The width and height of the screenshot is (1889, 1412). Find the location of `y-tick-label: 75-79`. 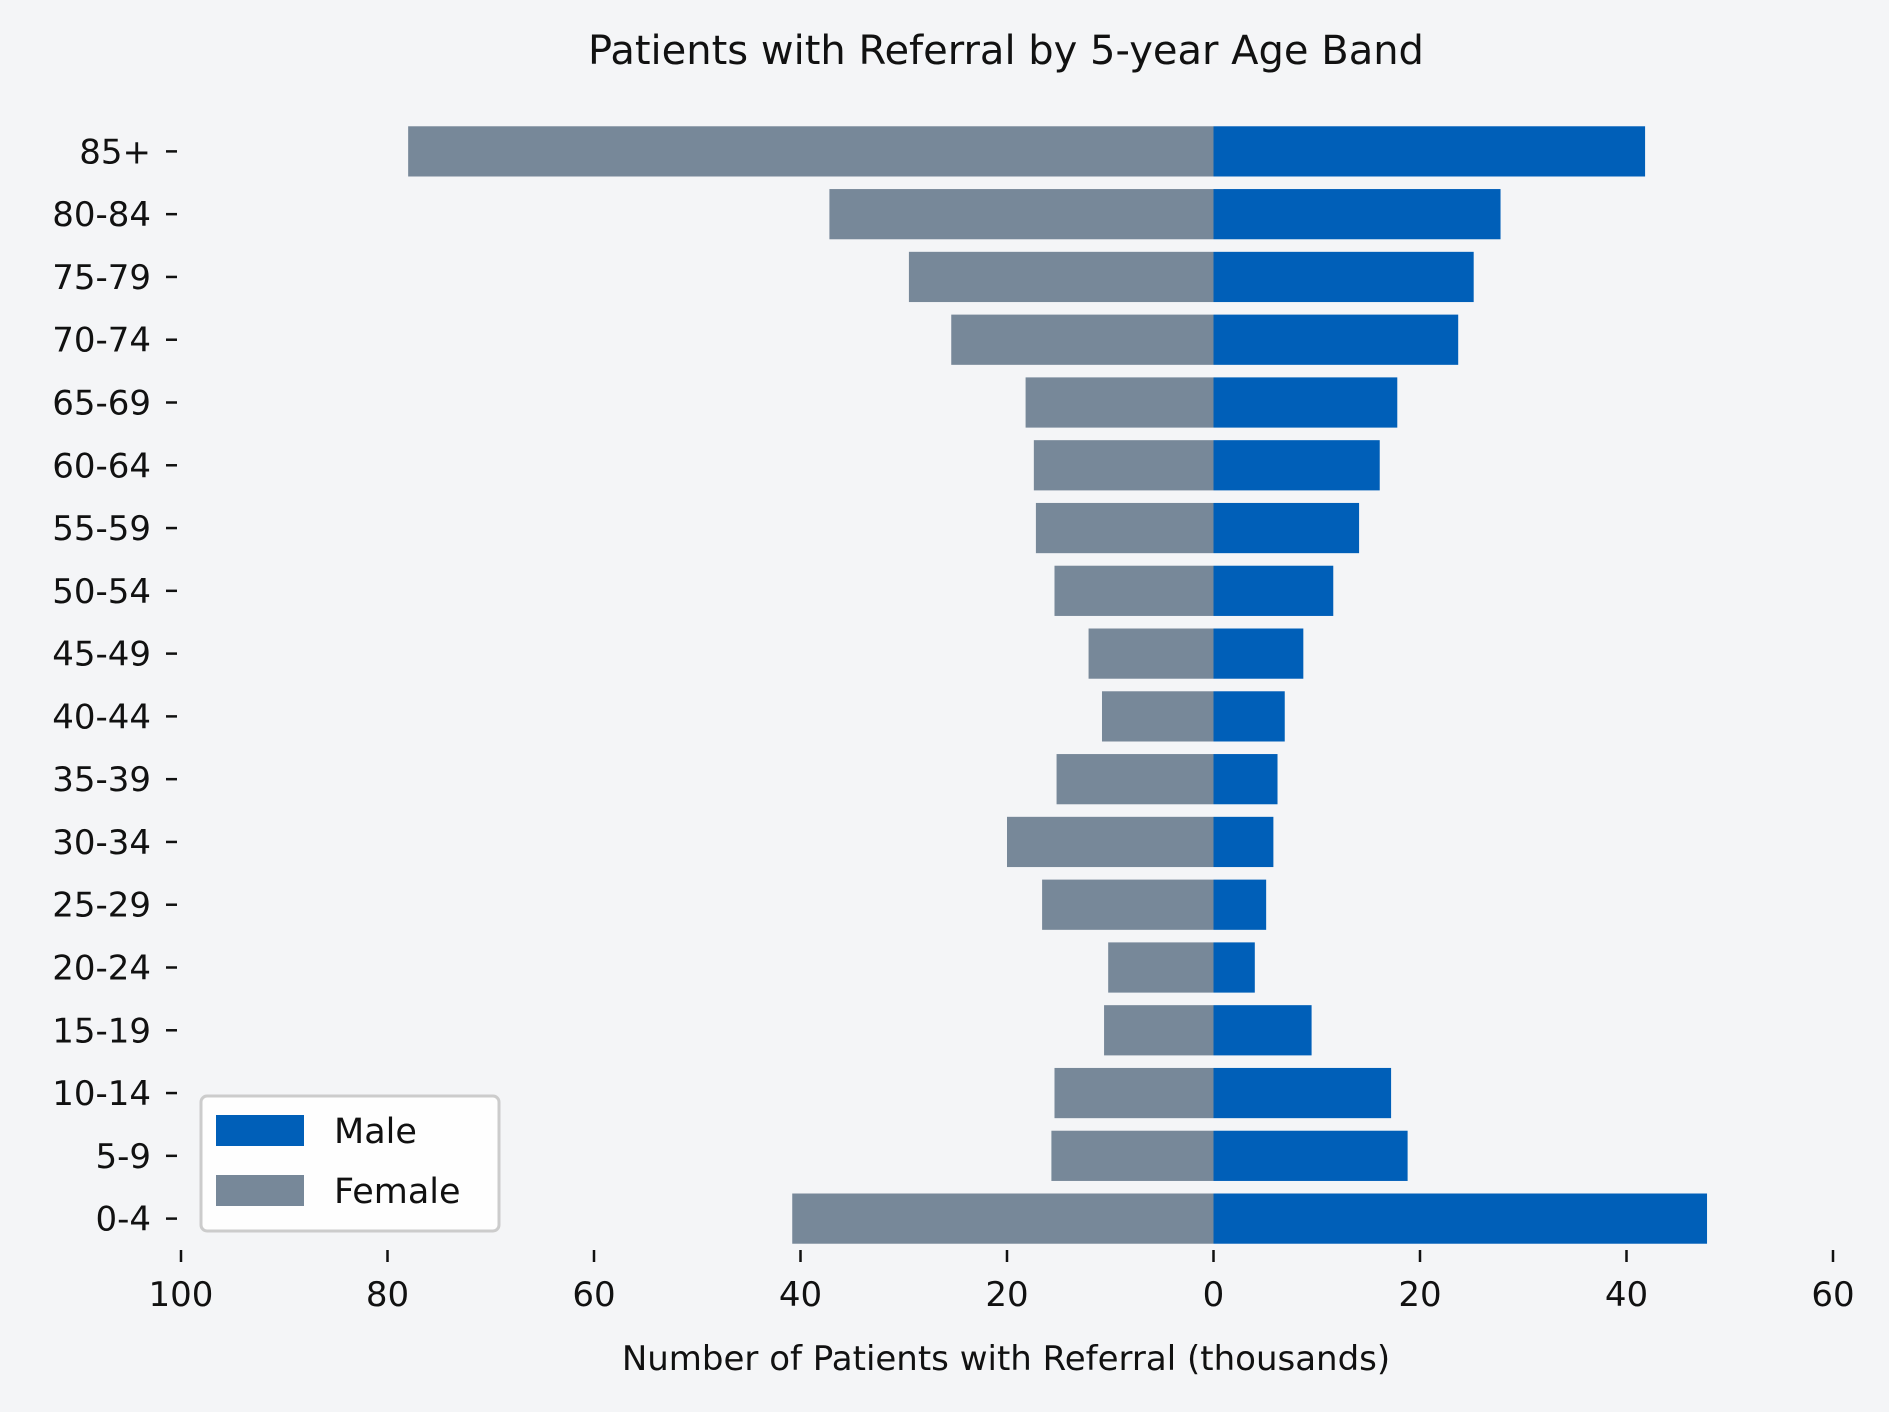

y-tick-label: 75-79 is located at coordinates (101, 278).